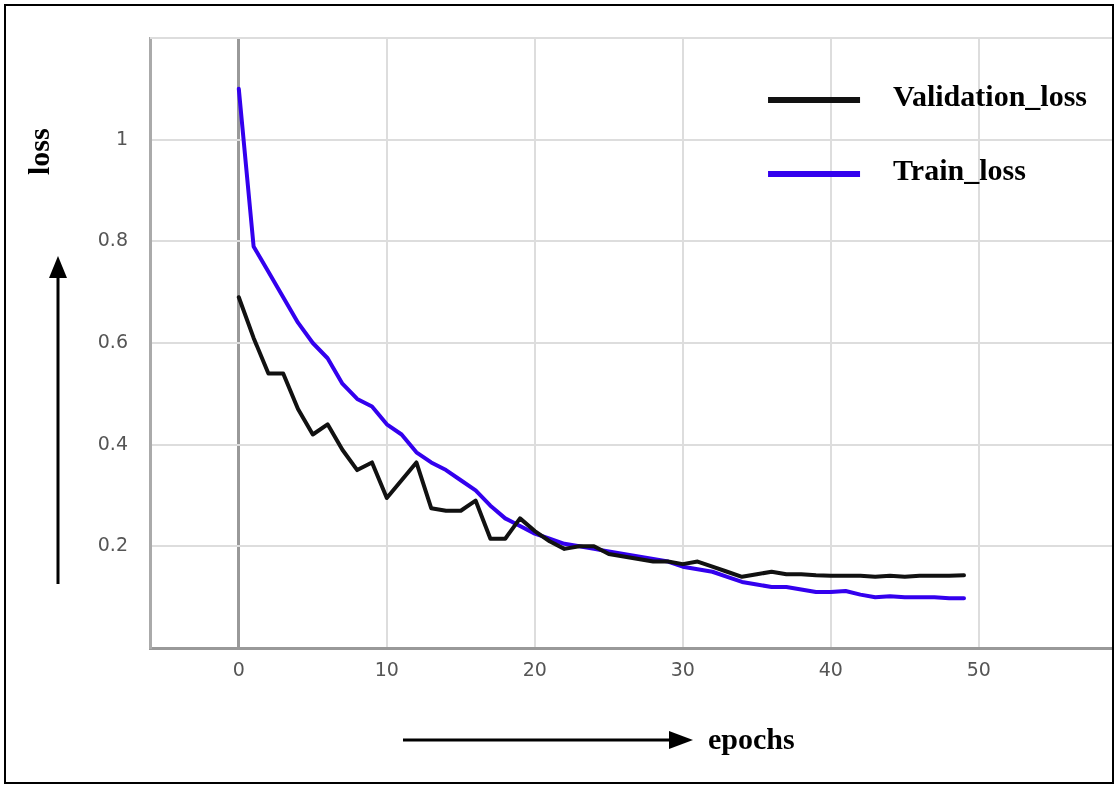 This screenshot has width=1120, height=790. Describe the element at coordinates (959, 169) in the screenshot. I see `legend-label: Train_loss` at that location.